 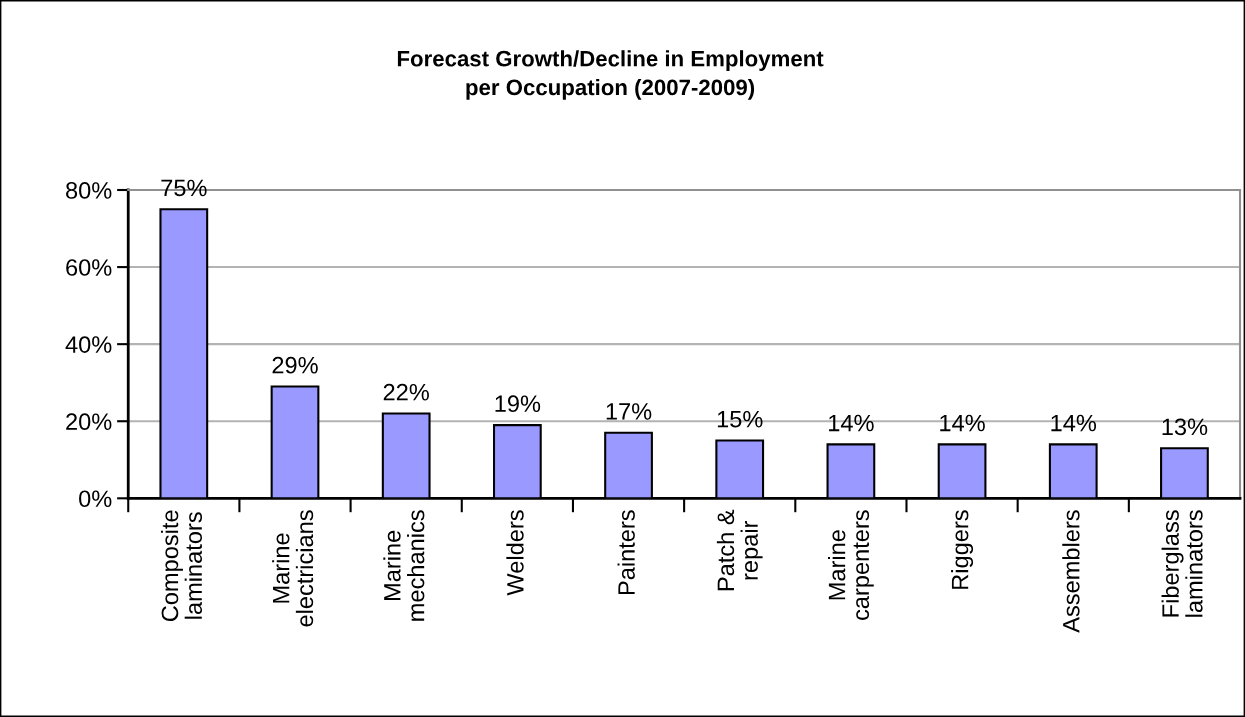 I want to click on x-tick-label: Marine electricians, so click(x=293, y=568).